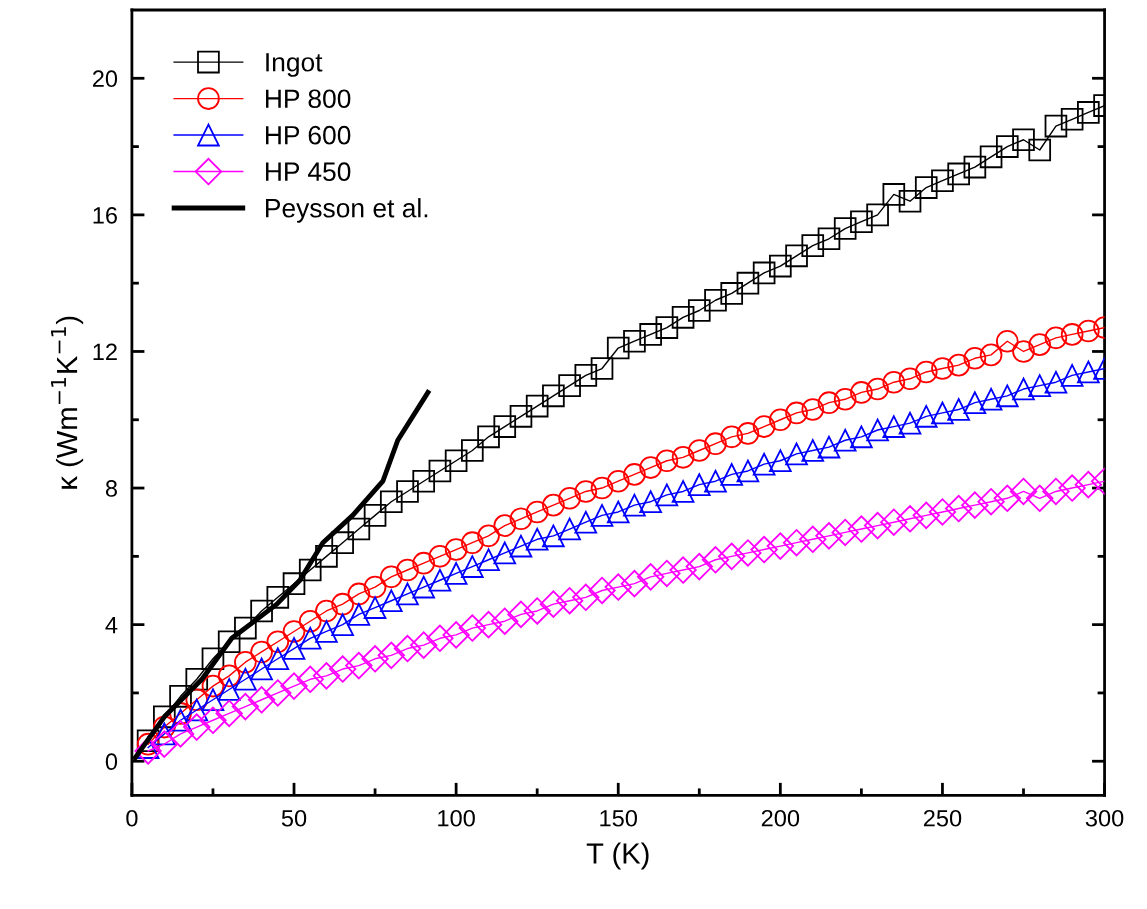  What do you see at coordinates (105, 79) in the screenshot?
I see `y-tick-label: 20` at bounding box center [105, 79].